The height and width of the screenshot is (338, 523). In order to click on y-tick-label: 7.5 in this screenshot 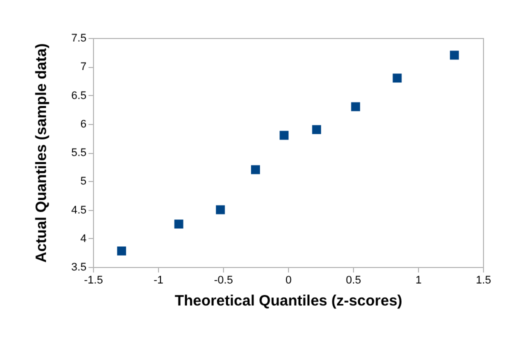, I will do `click(78, 38)`.